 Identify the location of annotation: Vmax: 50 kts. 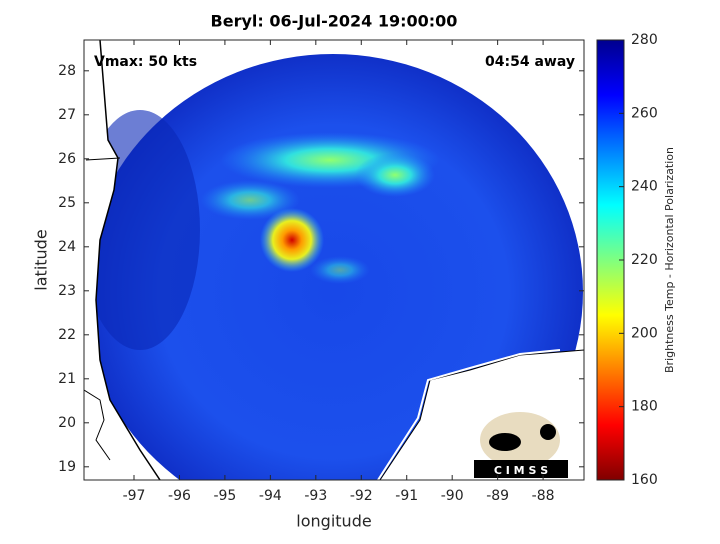
(145, 62).